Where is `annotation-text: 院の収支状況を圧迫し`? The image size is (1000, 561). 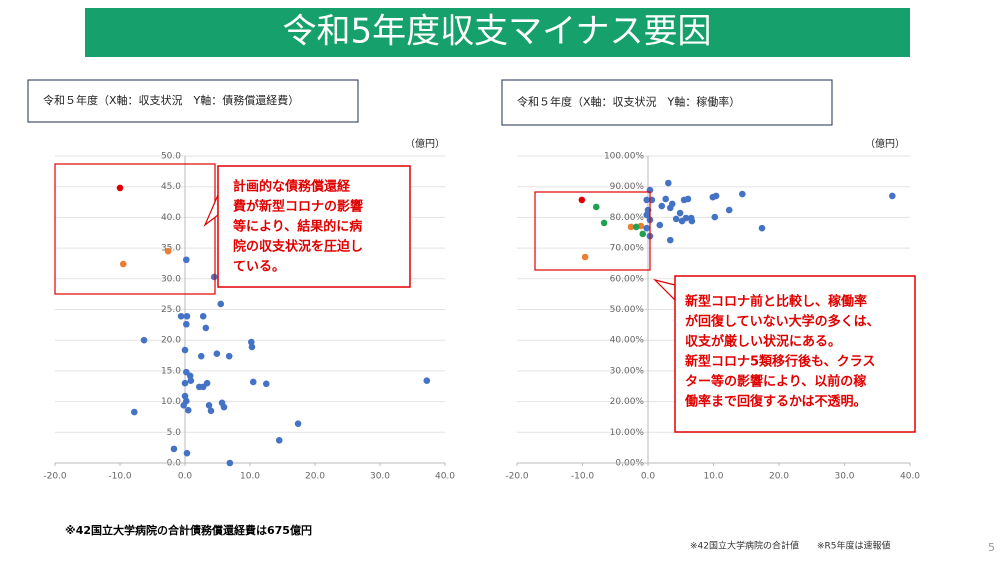 annotation-text: 院の収支状況を圧迫し is located at coordinates (298, 247).